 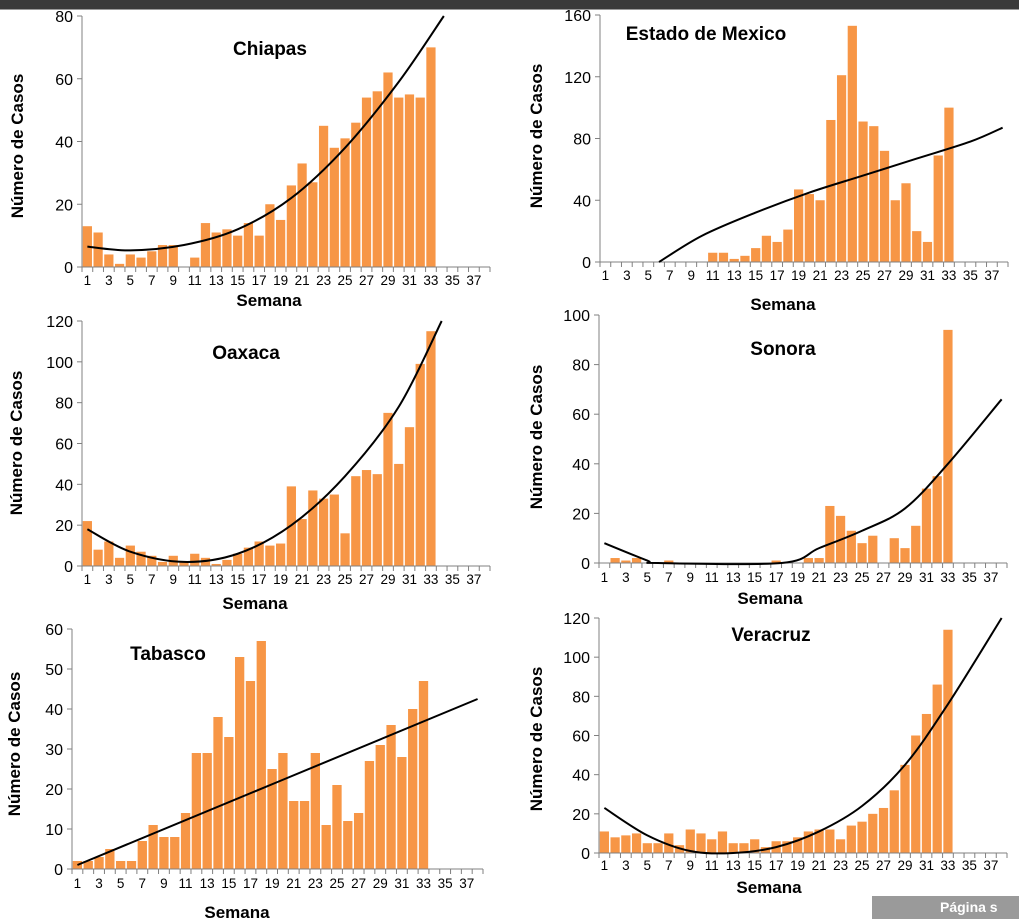 What do you see at coordinates (947, 577) in the screenshot?
I see `sonora-x-tick-label: 33` at bounding box center [947, 577].